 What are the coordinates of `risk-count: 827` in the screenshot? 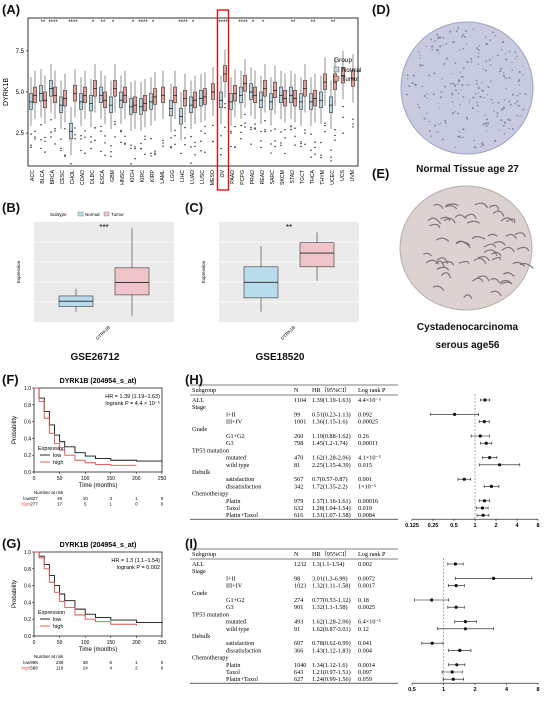 It's located at (34, 498).